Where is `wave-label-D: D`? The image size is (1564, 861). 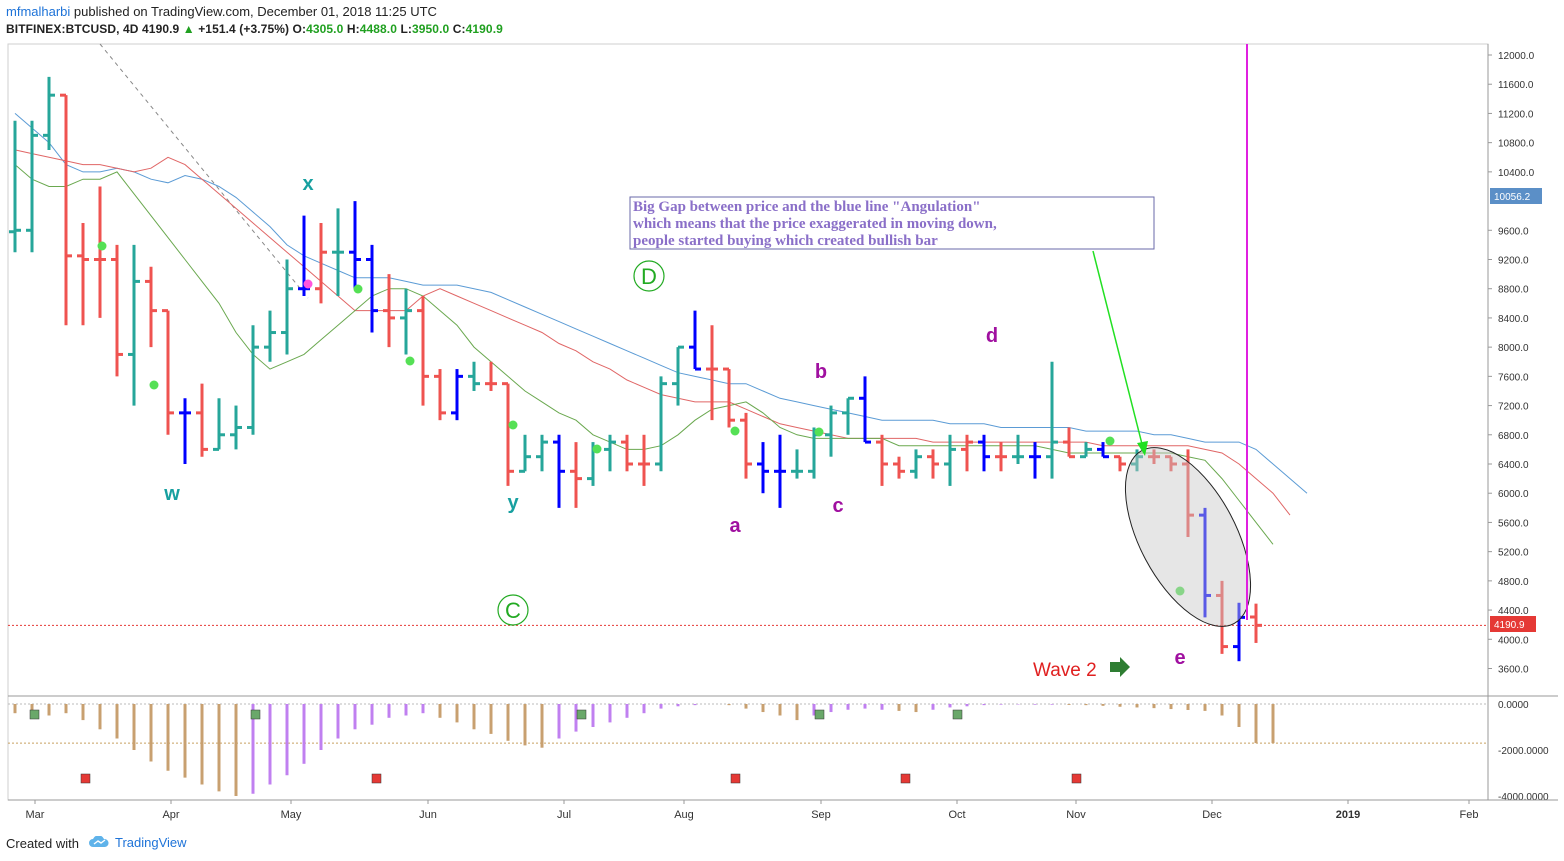 wave-label-D: D is located at coordinates (649, 276).